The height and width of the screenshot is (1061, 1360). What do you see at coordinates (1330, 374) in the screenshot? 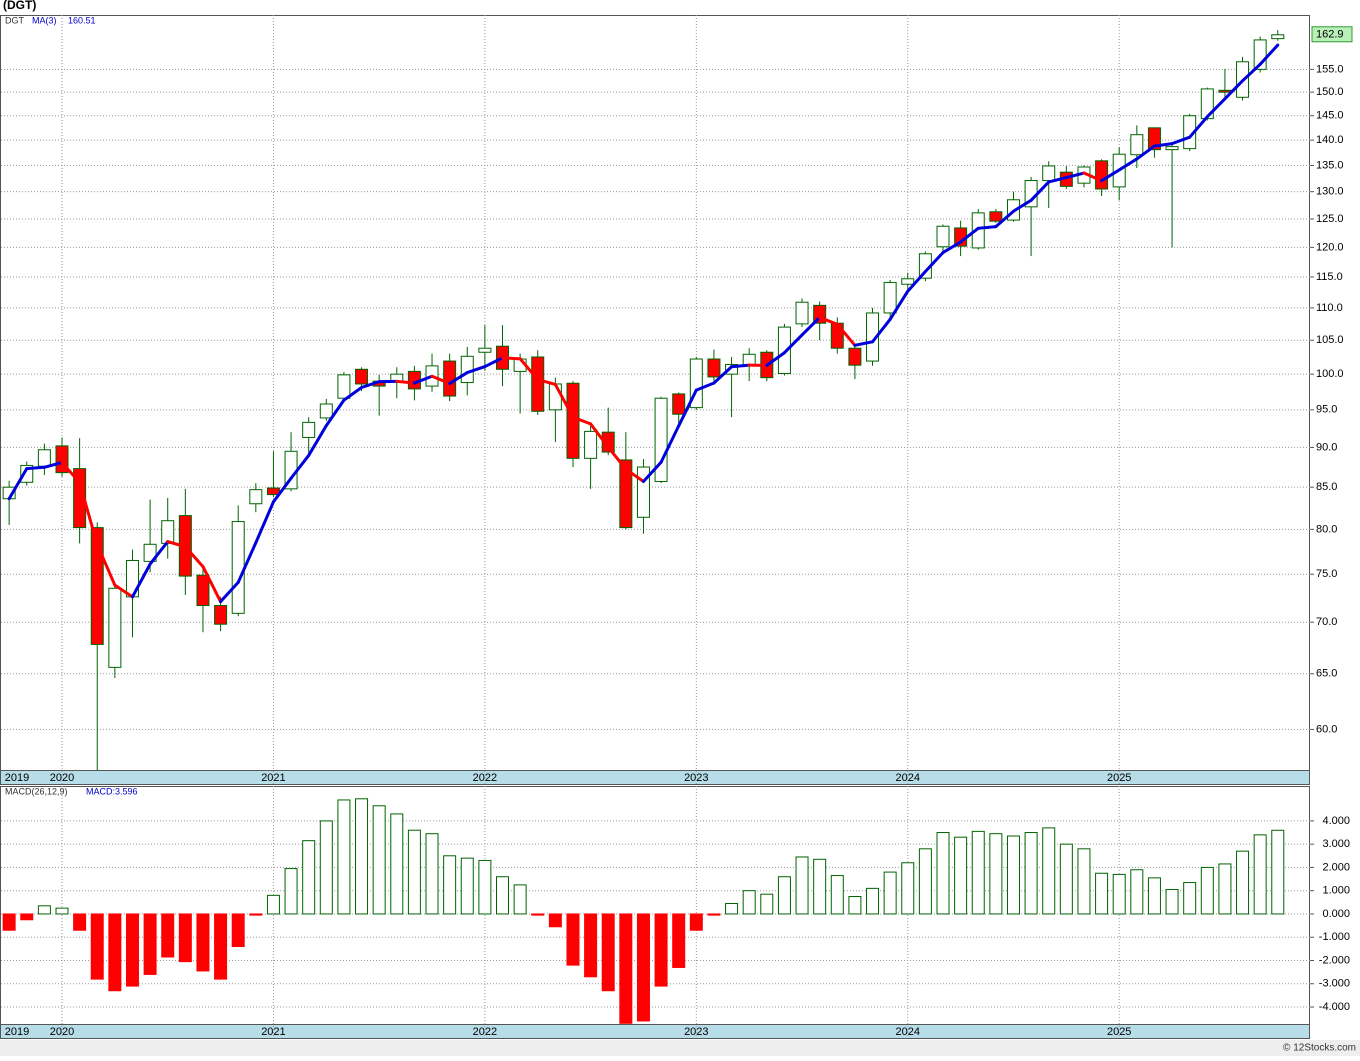
I see `y-tick-label: 100.0` at bounding box center [1330, 374].